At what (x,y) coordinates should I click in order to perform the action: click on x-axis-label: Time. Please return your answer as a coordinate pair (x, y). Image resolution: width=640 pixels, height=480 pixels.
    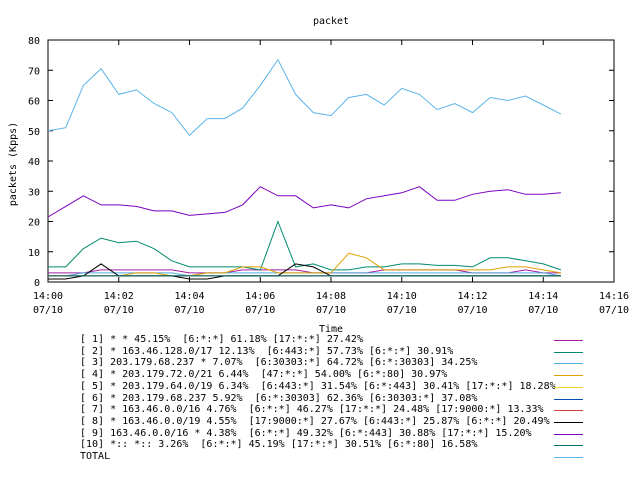
    Looking at the image, I should click on (331, 329).